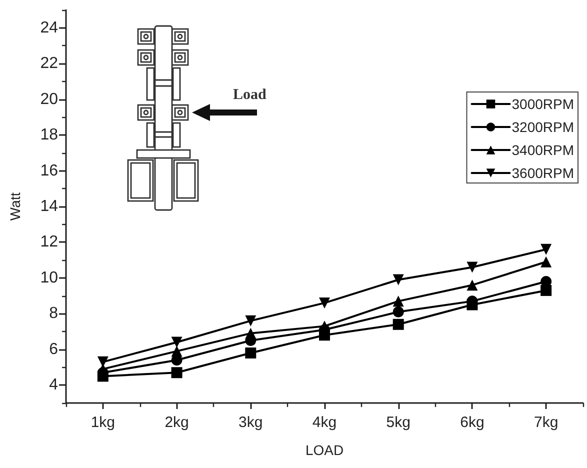 This screenshot has height=468, width=587. I want to click on x-tick-label: 4kg, so click(324, 422).